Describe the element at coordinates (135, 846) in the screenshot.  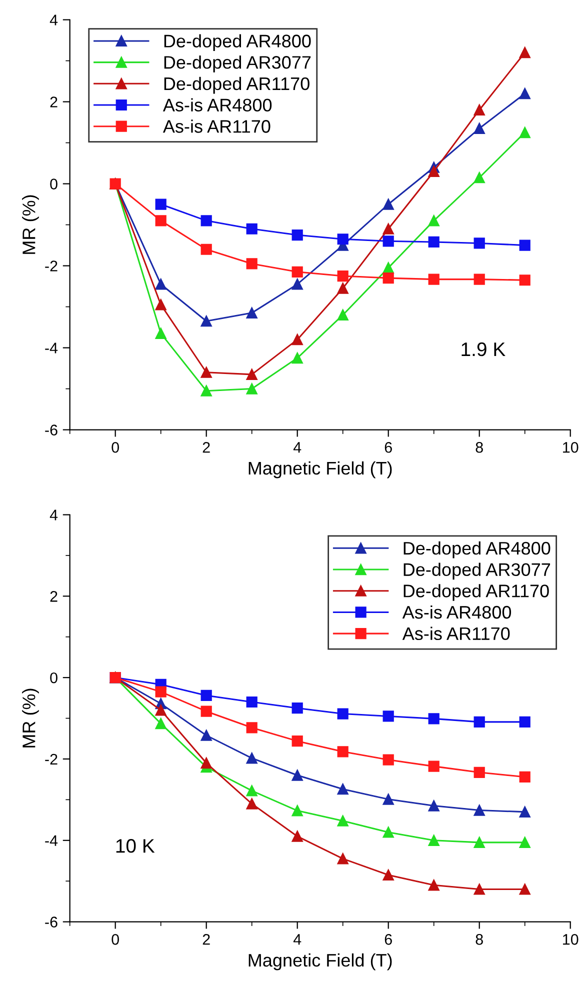
I see `annotation: 10 K` at that location.